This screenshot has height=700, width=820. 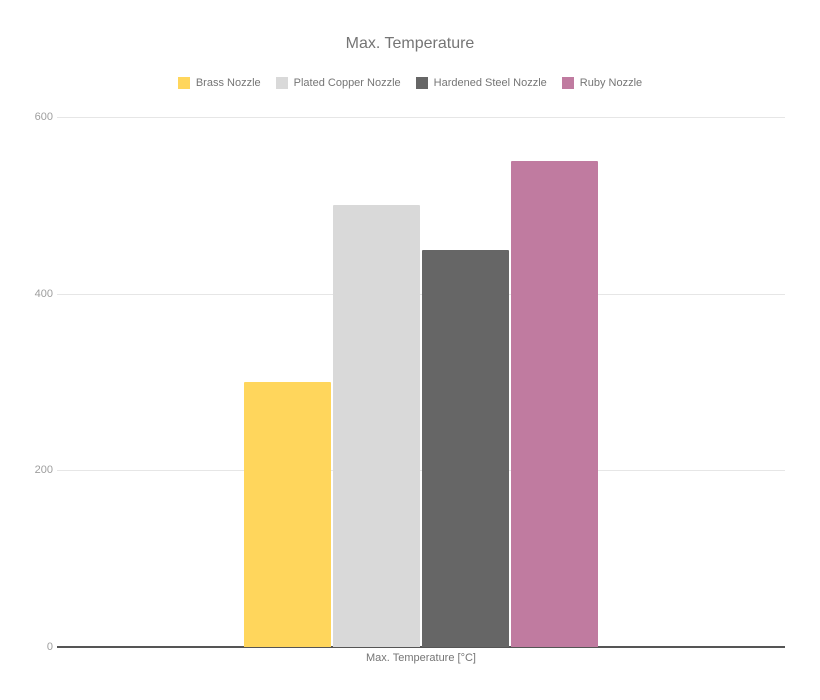 What do you see at coordinates (228, 83) in the screenshot?
I see `legend-label: Brass Nozzle` at bounding box center [228, 83].